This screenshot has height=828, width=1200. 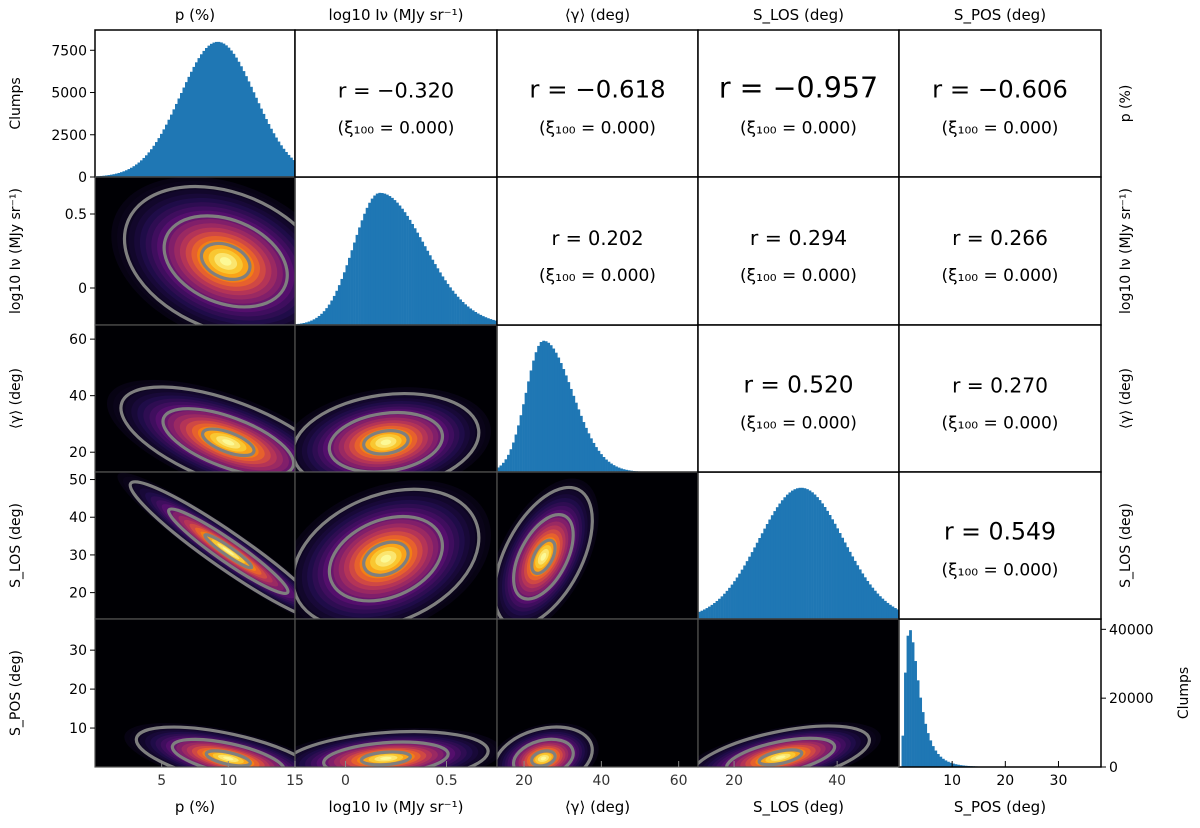 I want to click on y-tick-label: 20000, so click(x=1131, y=699).